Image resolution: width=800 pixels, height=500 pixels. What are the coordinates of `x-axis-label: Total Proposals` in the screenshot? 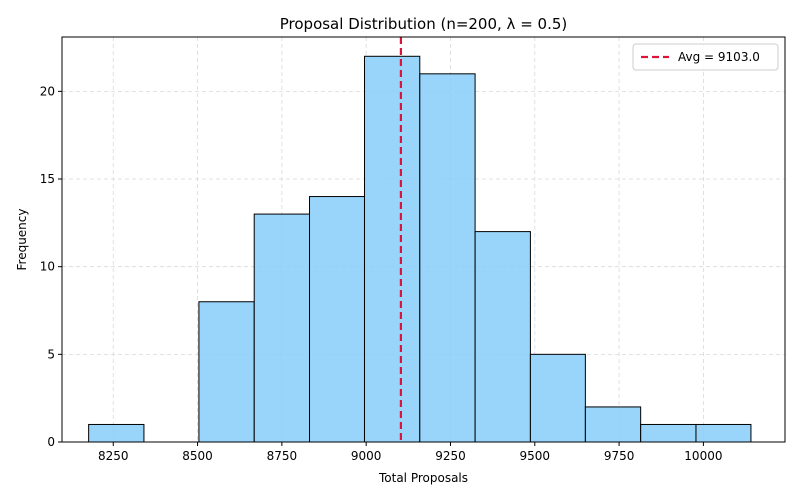 It's located at (423, 478).